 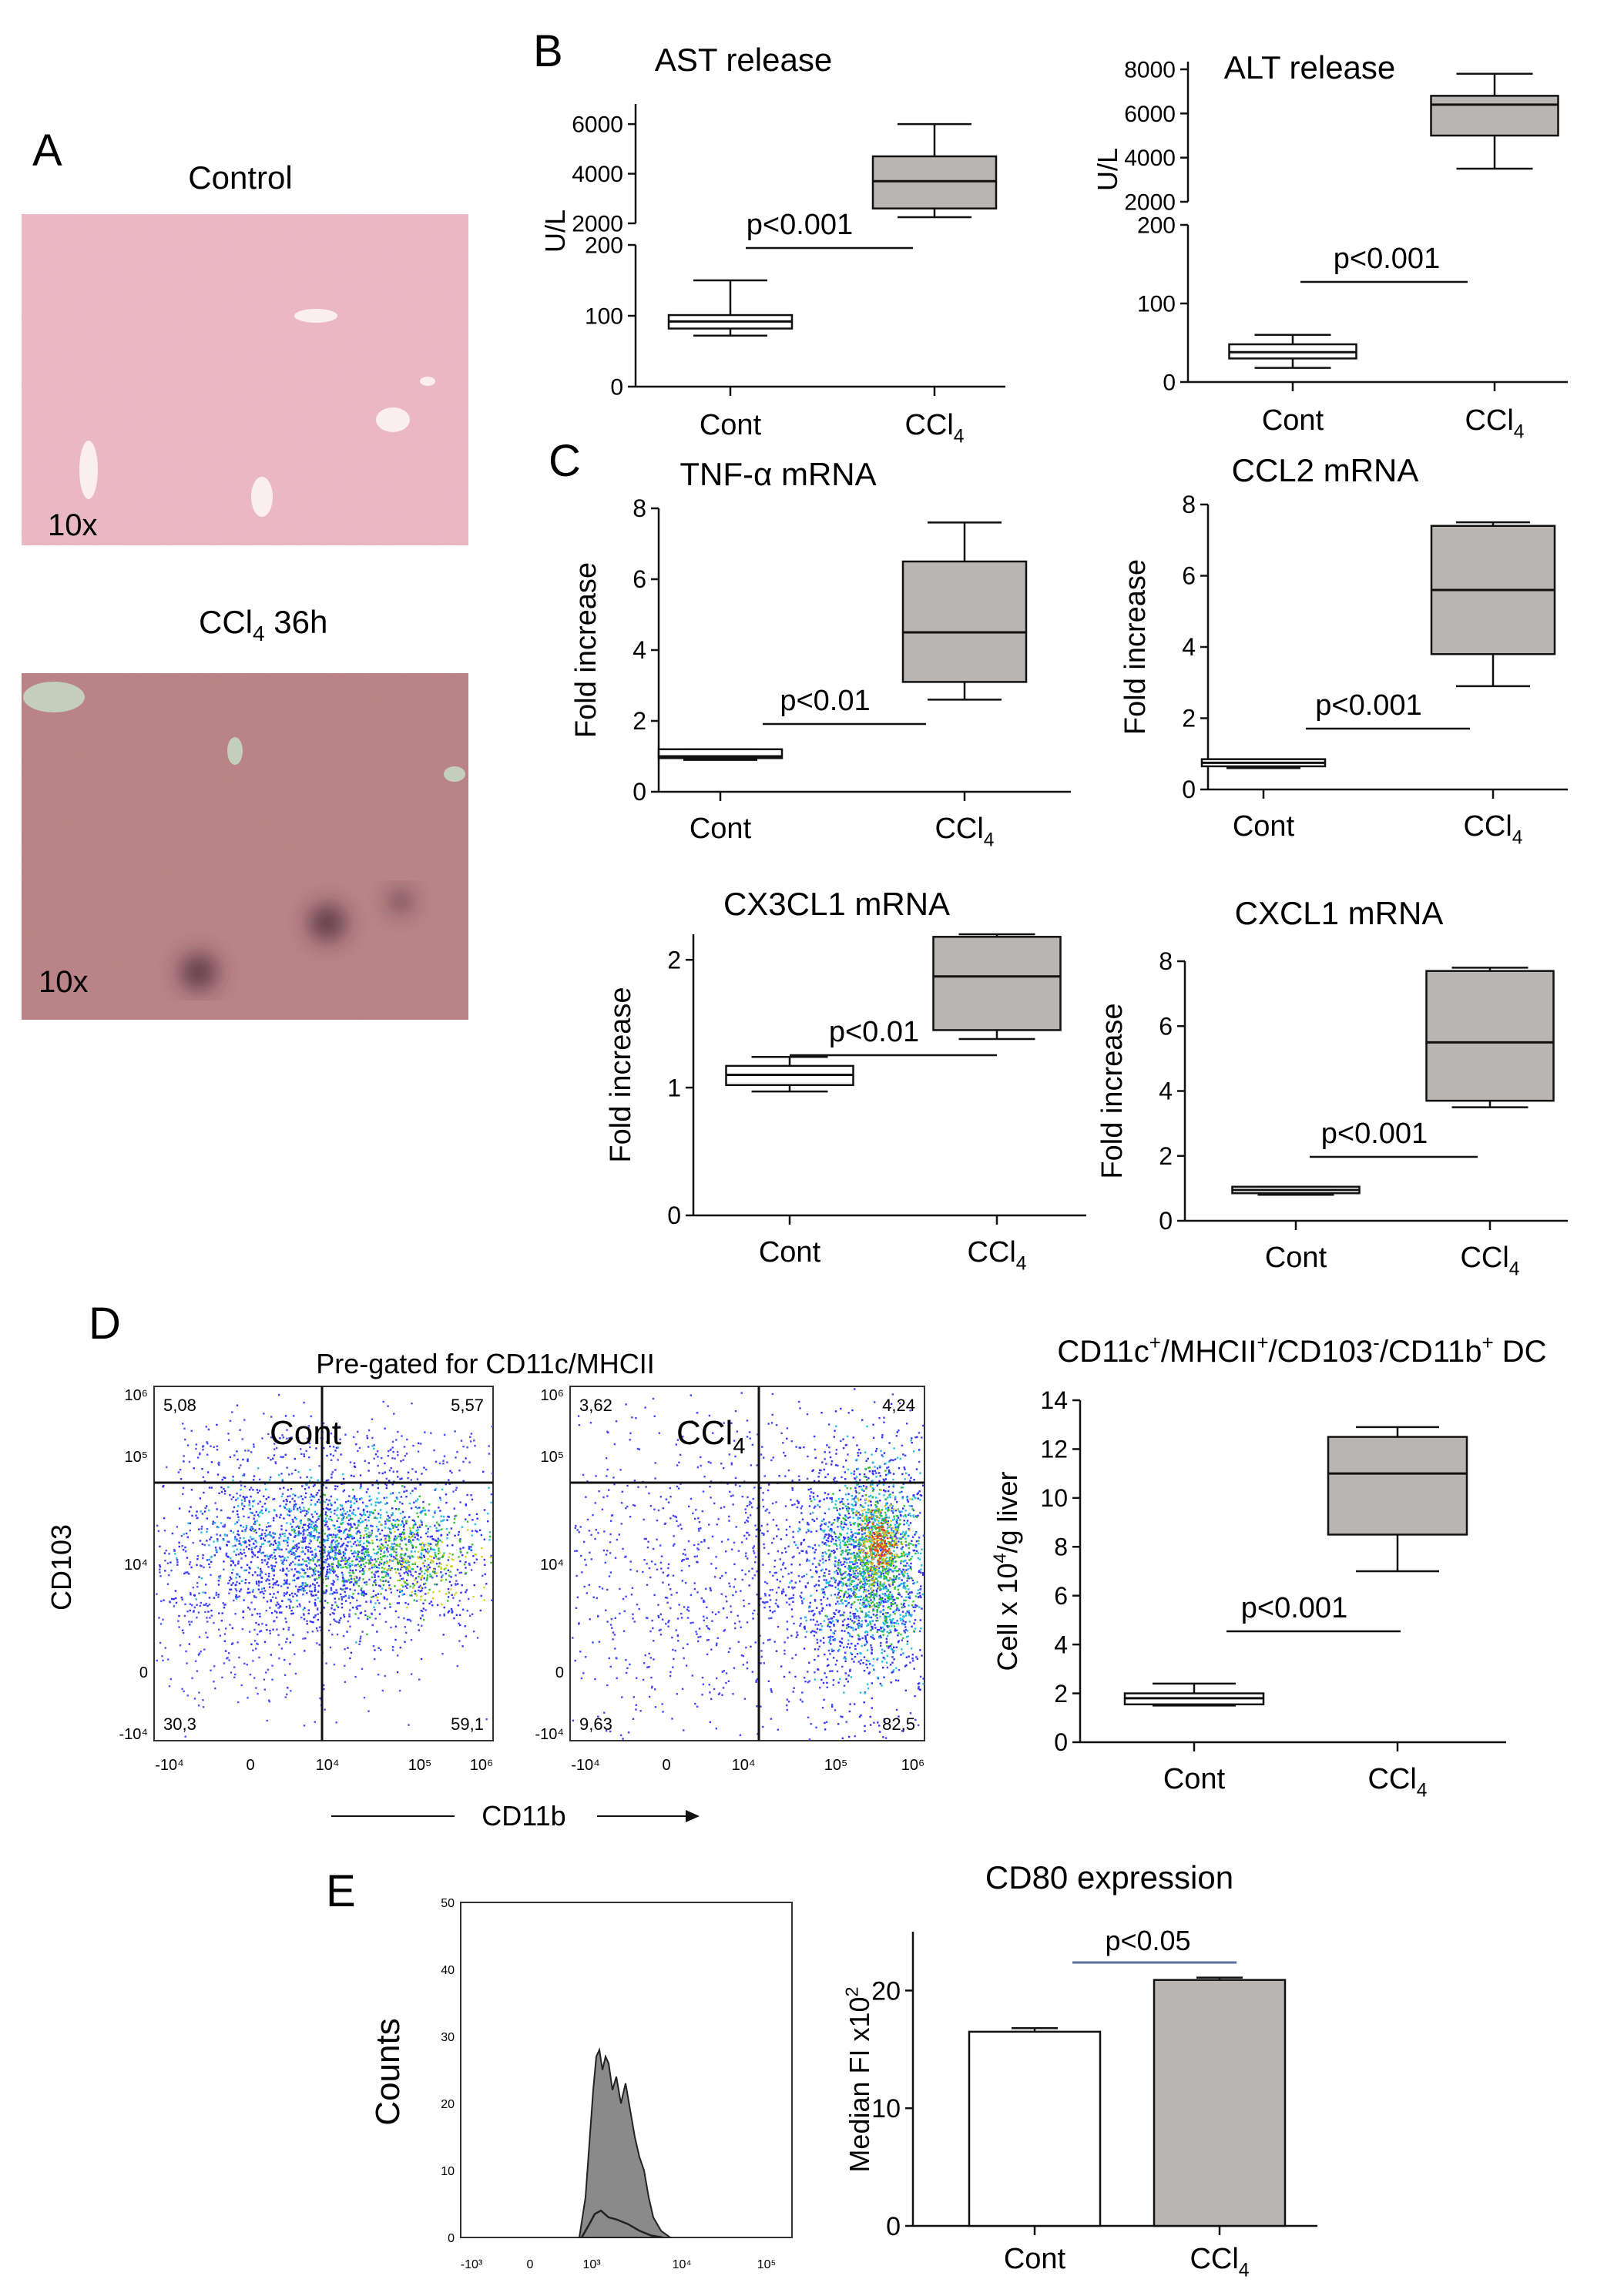 I want to click on plot-title: Cont, so click(x=305, y=1433).